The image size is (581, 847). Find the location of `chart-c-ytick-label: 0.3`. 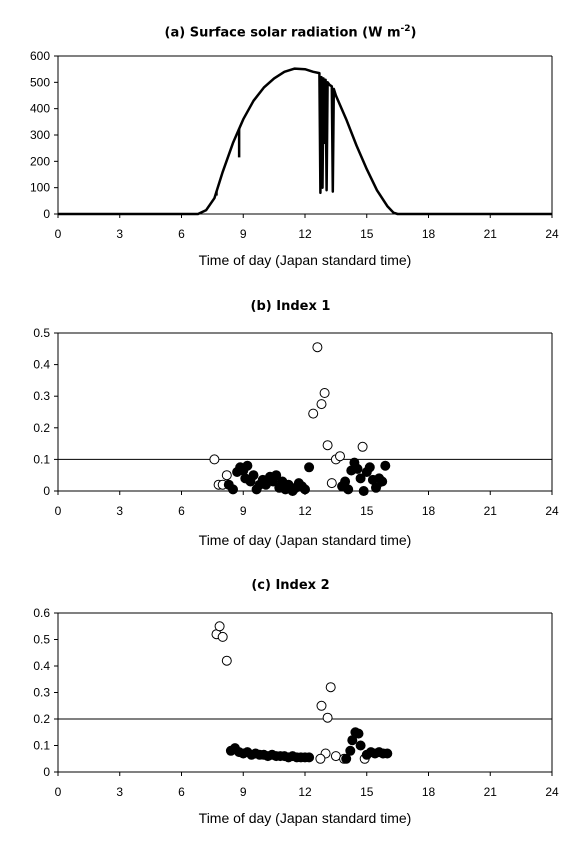

chart-c-ytick-label: 0.3 is located at coordinates (41, 693).